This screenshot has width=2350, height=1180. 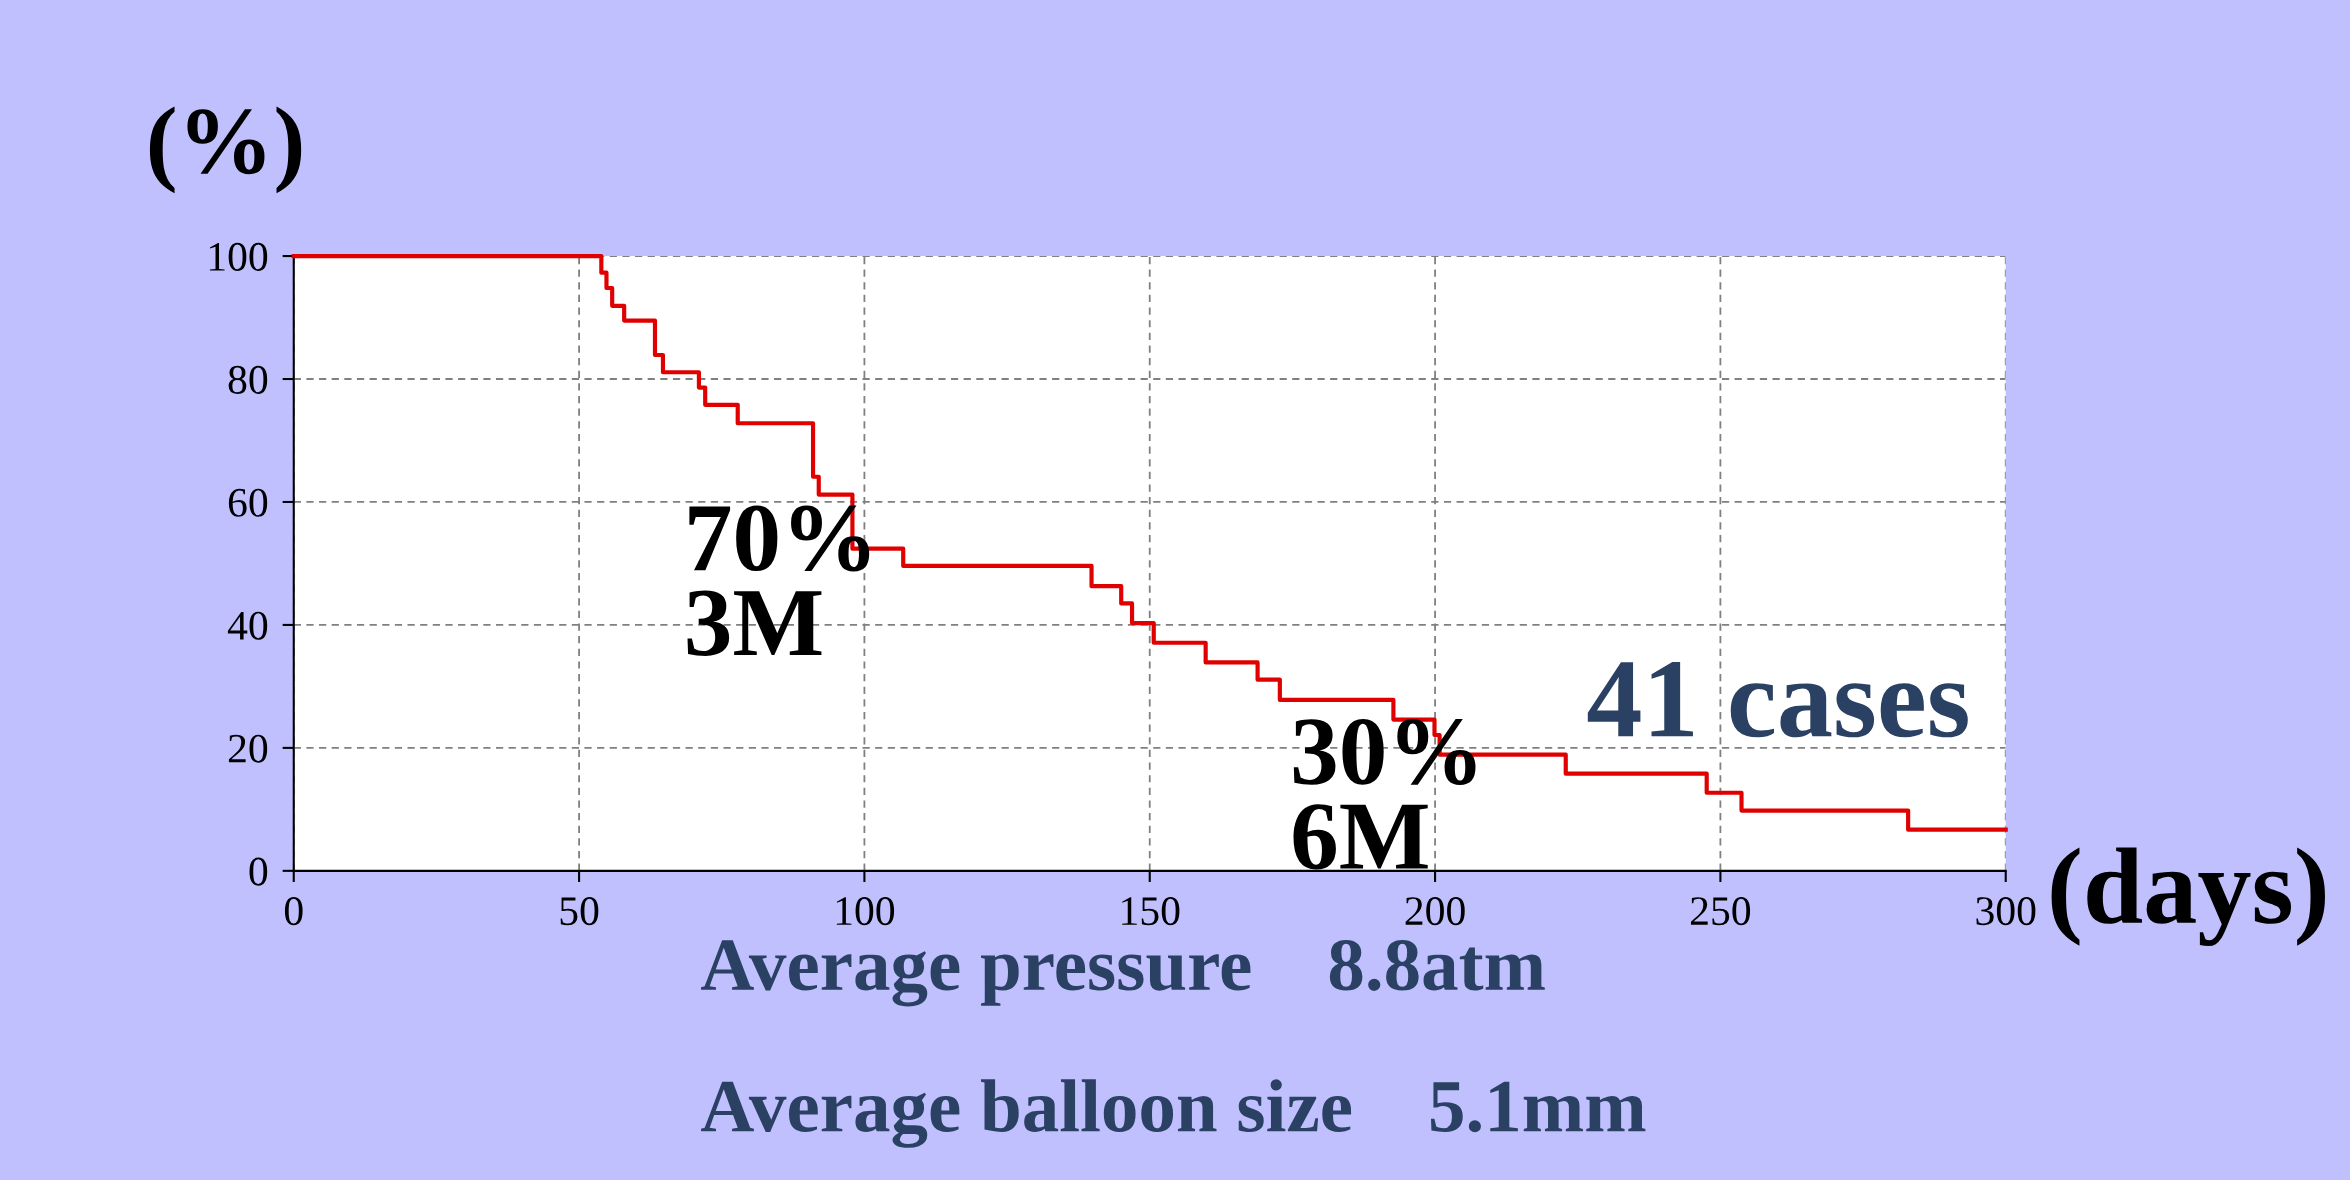 What do you see at coordinates (248, 748) in the screenshot?
I see `y-tick-label: 20` at bounding box center [248, 748].